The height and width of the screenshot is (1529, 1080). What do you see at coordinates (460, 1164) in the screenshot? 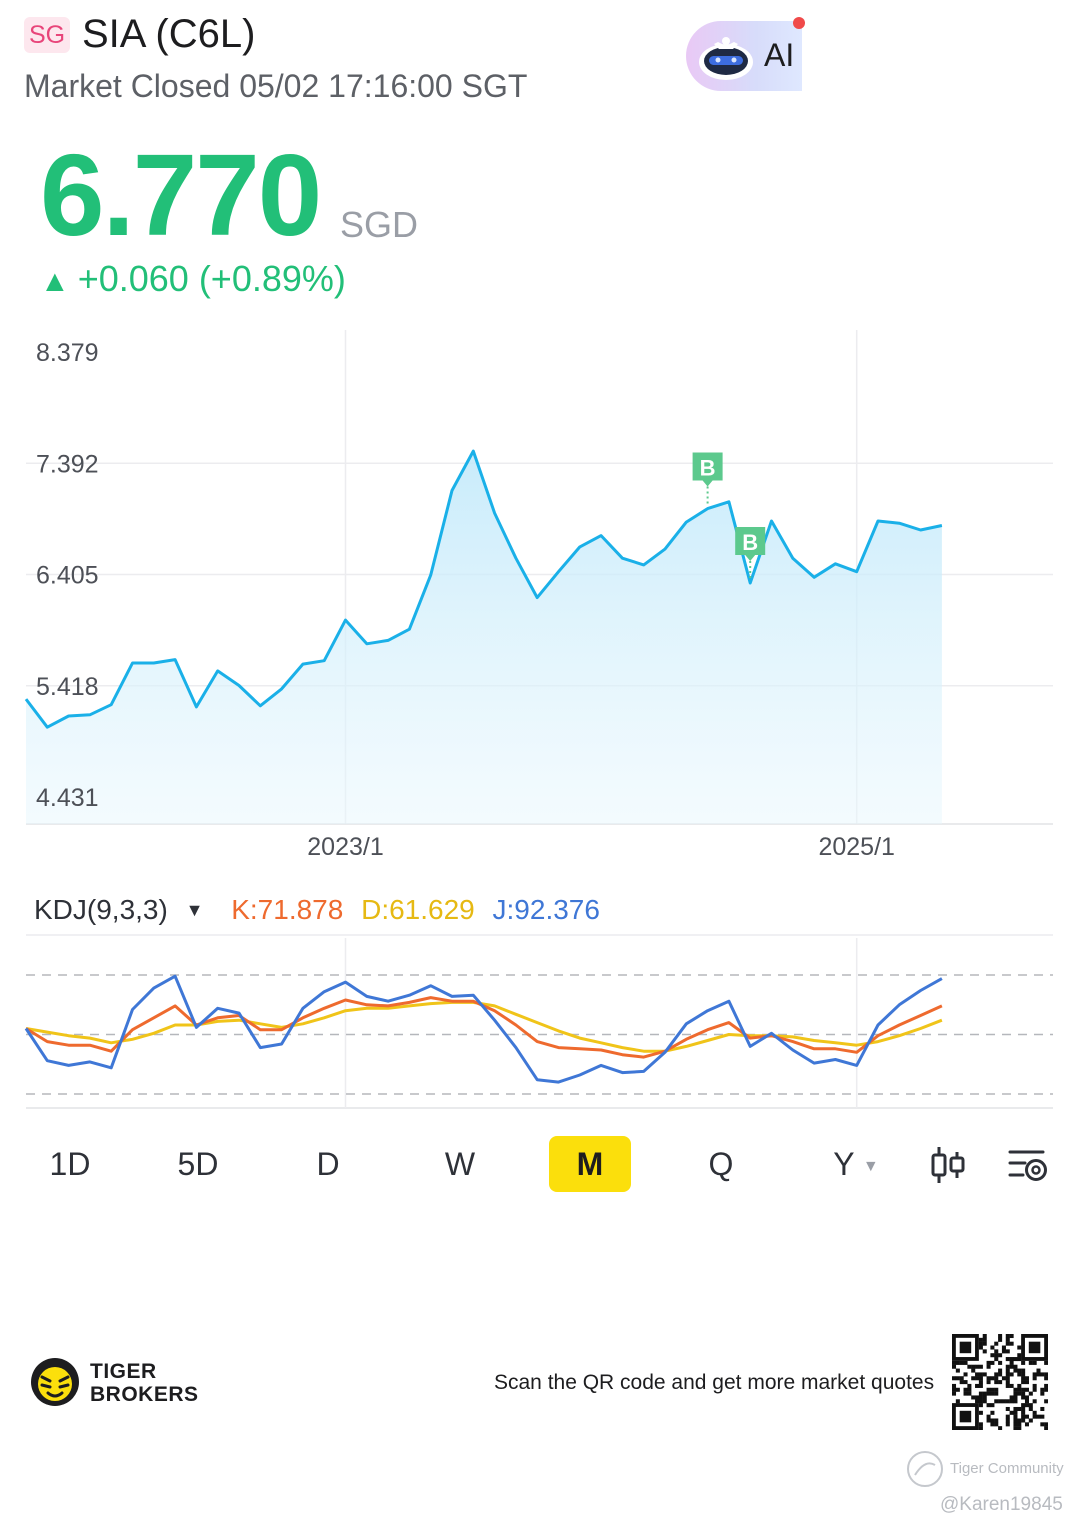
I see `period-w: W` at bounding box center [460, 1164].